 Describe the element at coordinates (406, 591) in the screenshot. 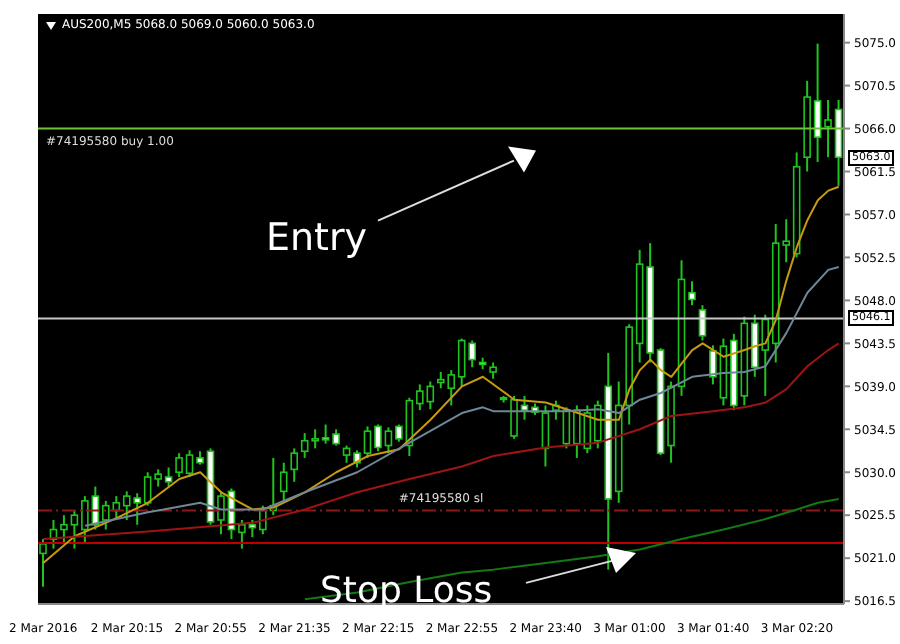

I see `annotation: Stop Loss` at that location.